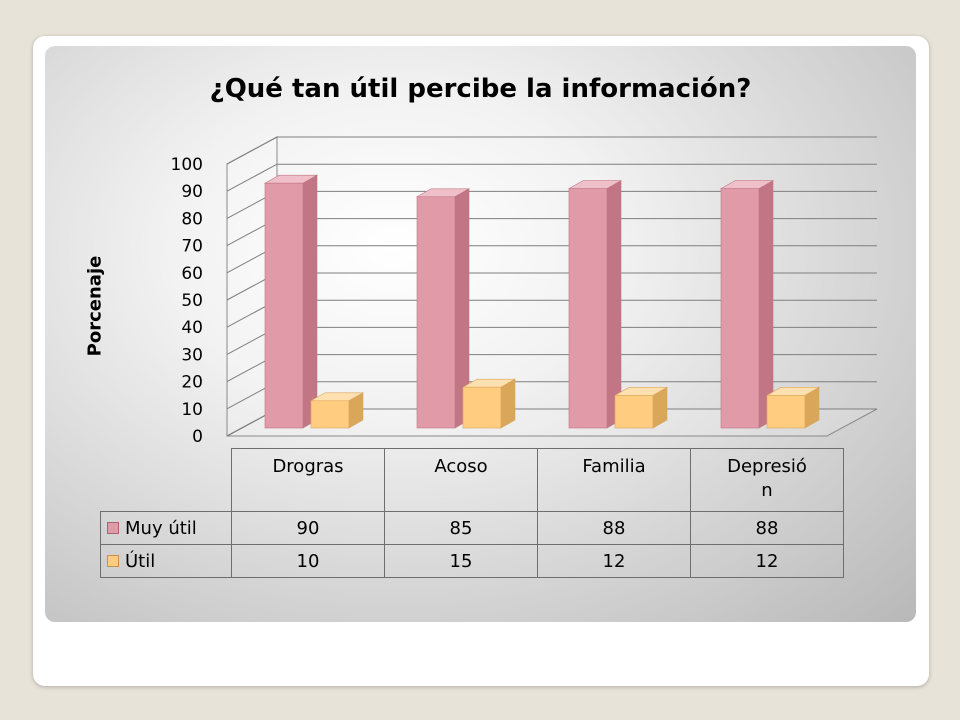 This screenshot has width=960, height=720. I want to click on y-tick-label: 50, so click(192, 301).